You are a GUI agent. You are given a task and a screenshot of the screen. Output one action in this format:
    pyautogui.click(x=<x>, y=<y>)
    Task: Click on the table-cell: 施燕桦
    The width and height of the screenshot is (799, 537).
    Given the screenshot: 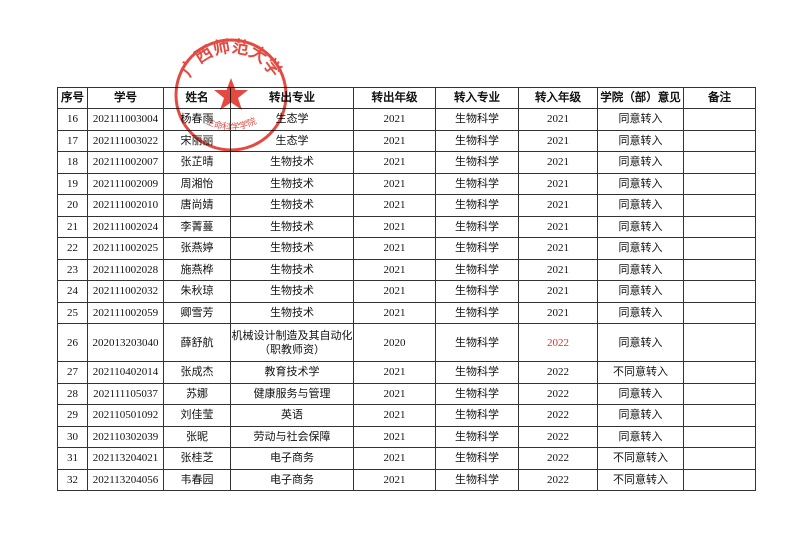 What is the action you would take?
    pyautogui.click(x=197, y=269)
    